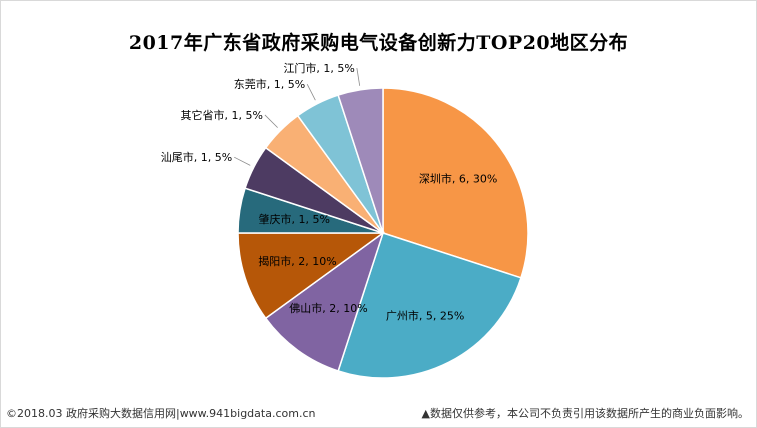 The image size is (757, 428). What do you see at coordinates (458, 178) in the screenshot?
I see `slice-label-1: 深圳市, 6, 30%` at bounding box center [458, 178].